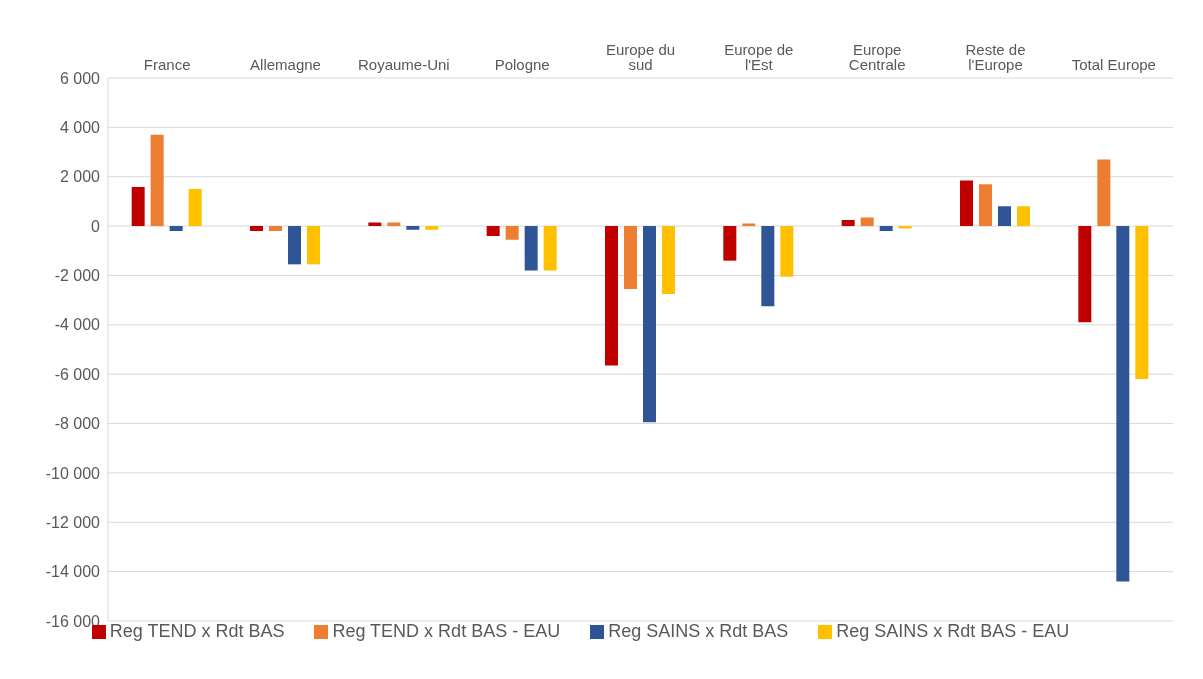 This screenshot has height=679, width=1203. What do you see at coordinates (77, 325) in the screenshot?
I see `y-tick-label: -4 000` at bounding box center [77, 325].